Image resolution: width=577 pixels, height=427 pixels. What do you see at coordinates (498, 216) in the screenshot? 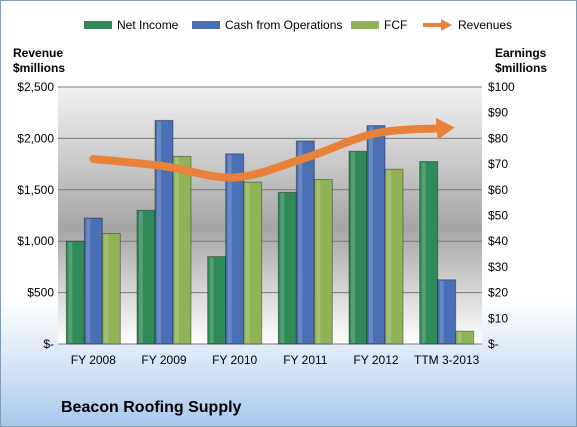
I see `right-tick-label: $50` at bounding box center [498, 216].